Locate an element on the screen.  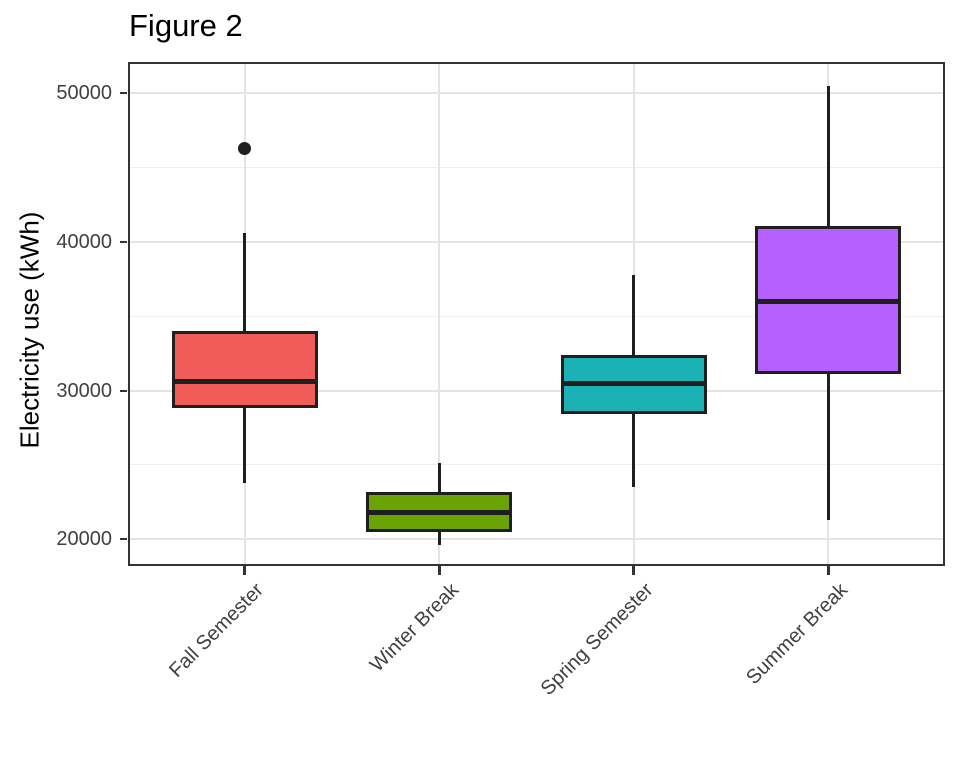
median-line-spring-semester is located at coordinates (633, 383).